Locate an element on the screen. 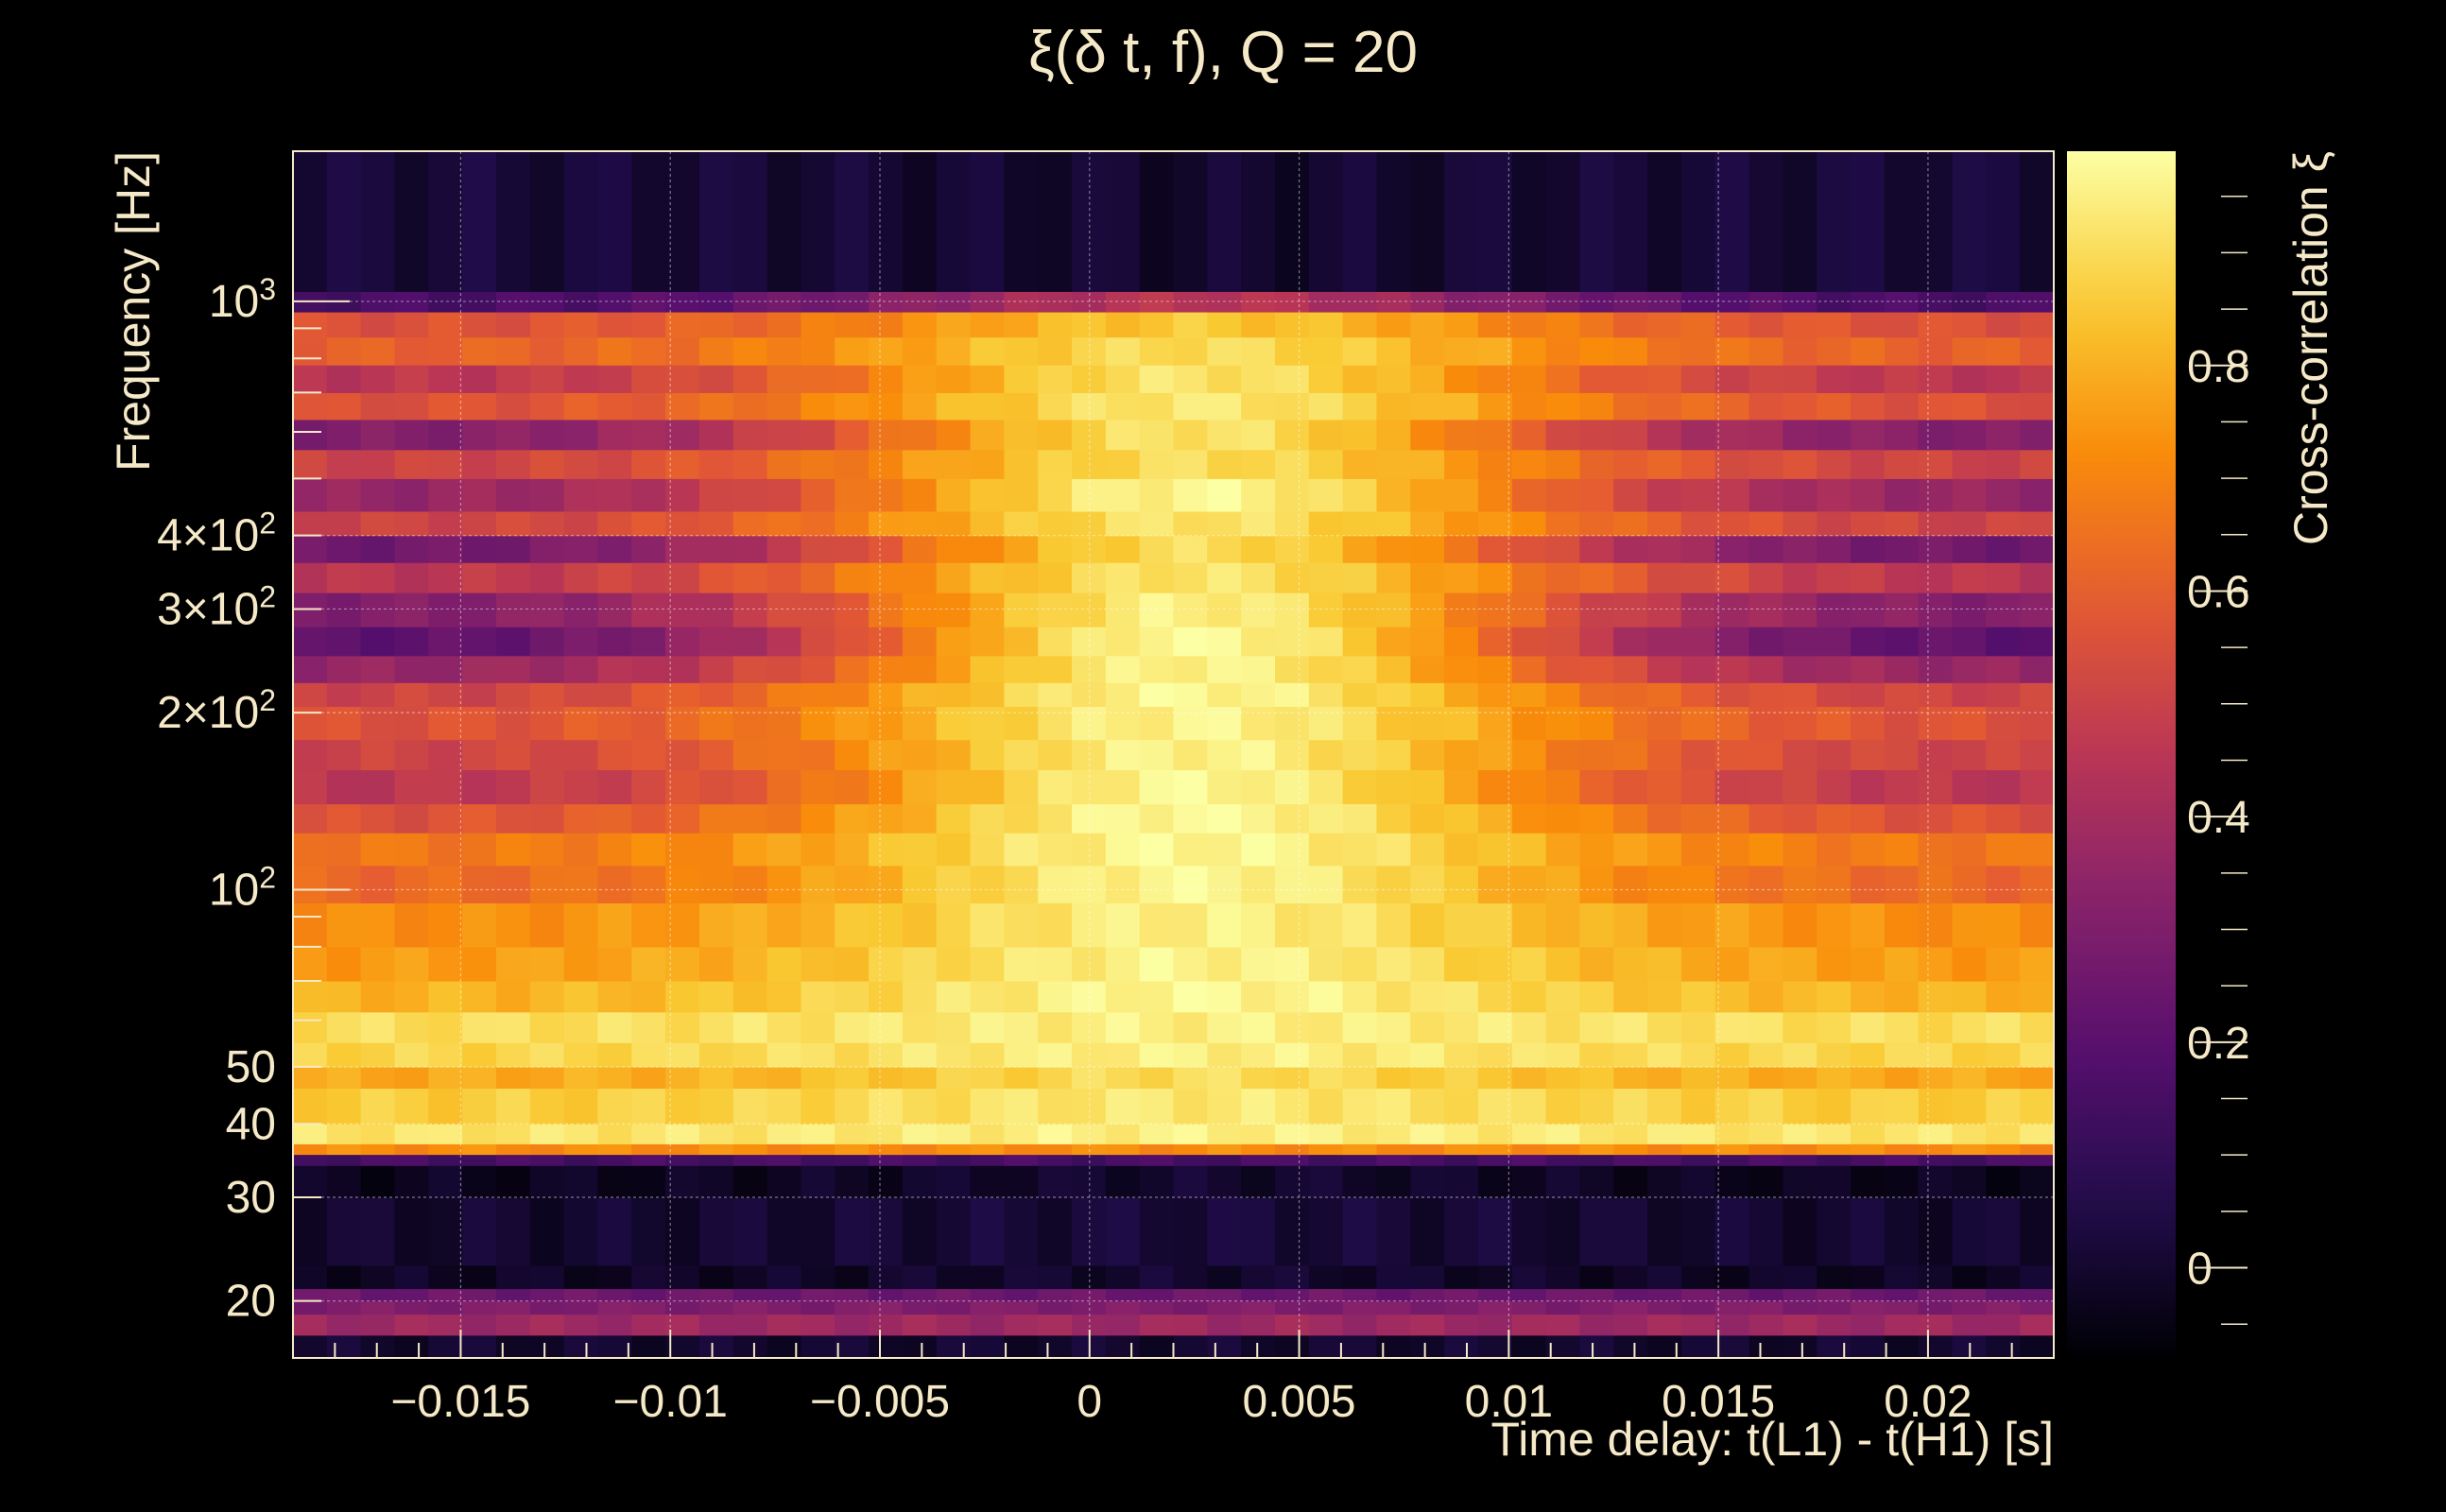  y-tick-label: 103 is located at coordinates (243, 299).